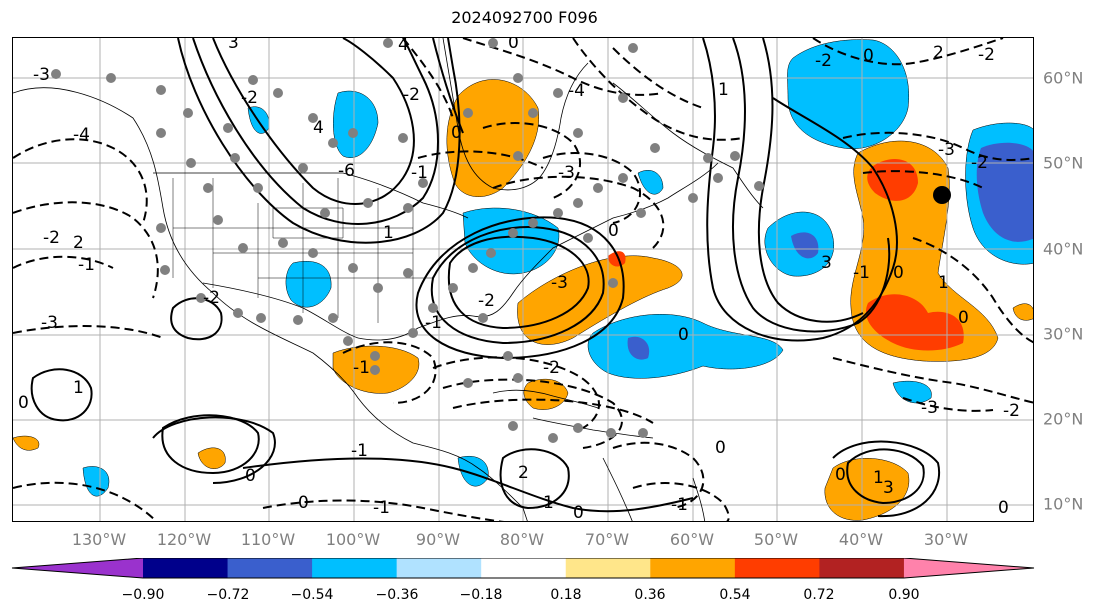  I want to click on darkblue-spot-north-atlantic, so click(805, 245).